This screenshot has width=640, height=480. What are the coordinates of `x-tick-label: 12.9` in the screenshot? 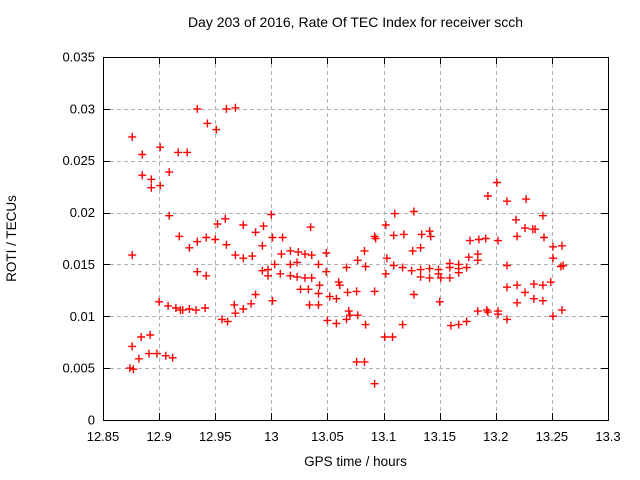 It's located at (158, 436).